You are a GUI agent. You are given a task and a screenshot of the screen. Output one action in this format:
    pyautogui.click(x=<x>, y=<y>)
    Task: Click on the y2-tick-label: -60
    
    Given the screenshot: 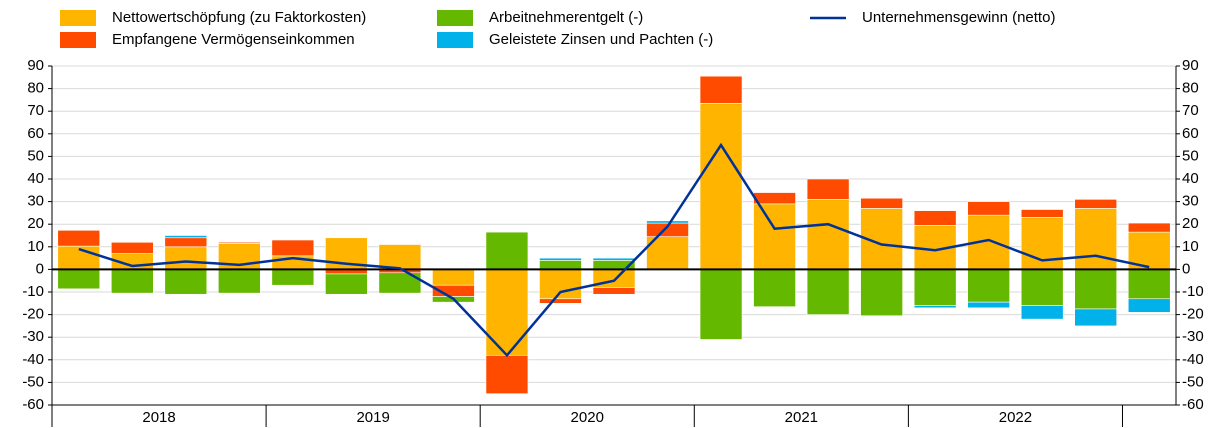 What is the action you would take?
    pyautogui.click(x=1193, y=404)
    